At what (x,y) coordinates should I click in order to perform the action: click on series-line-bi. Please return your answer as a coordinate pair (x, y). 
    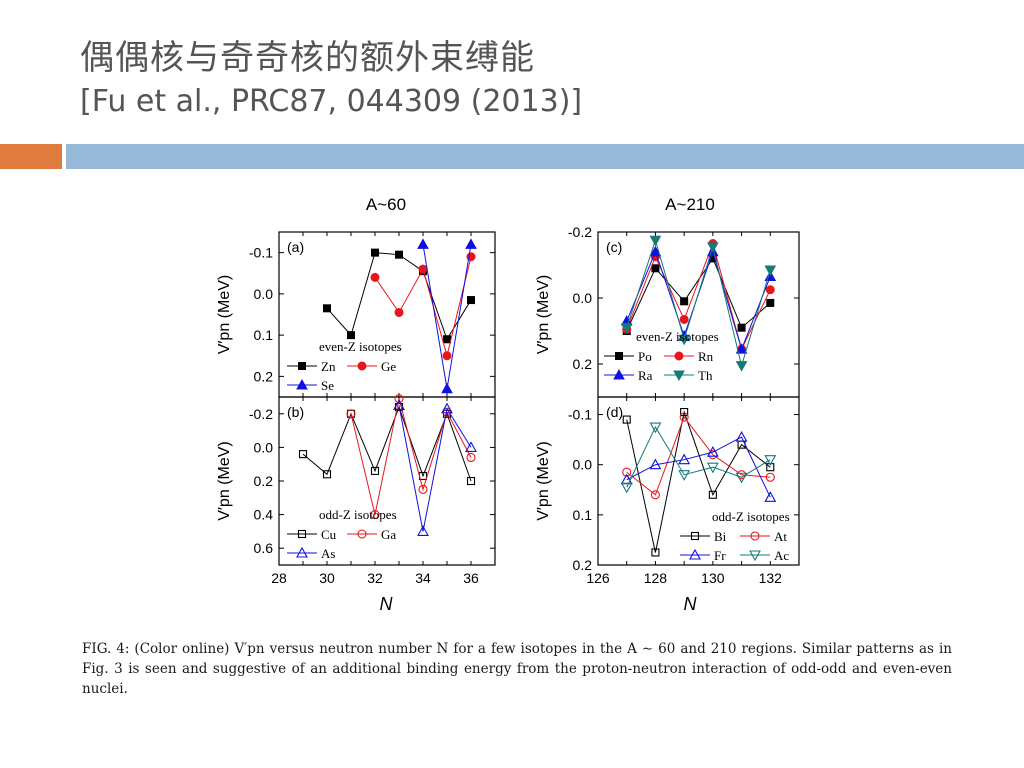
    Looking at the image, I should click on (698, 481).